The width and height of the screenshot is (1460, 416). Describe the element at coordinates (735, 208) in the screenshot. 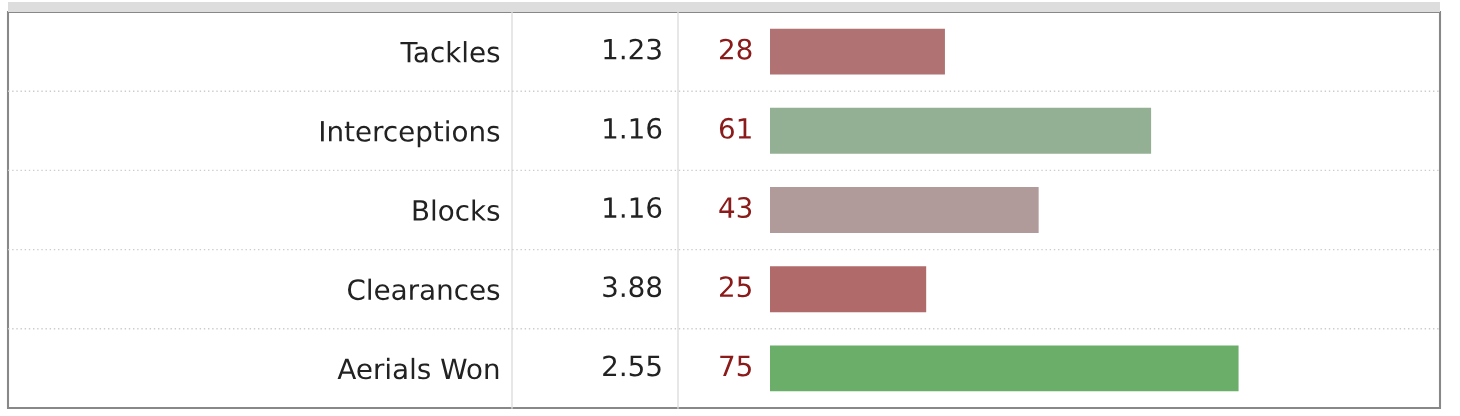

I see `data-label: 43` at that location.